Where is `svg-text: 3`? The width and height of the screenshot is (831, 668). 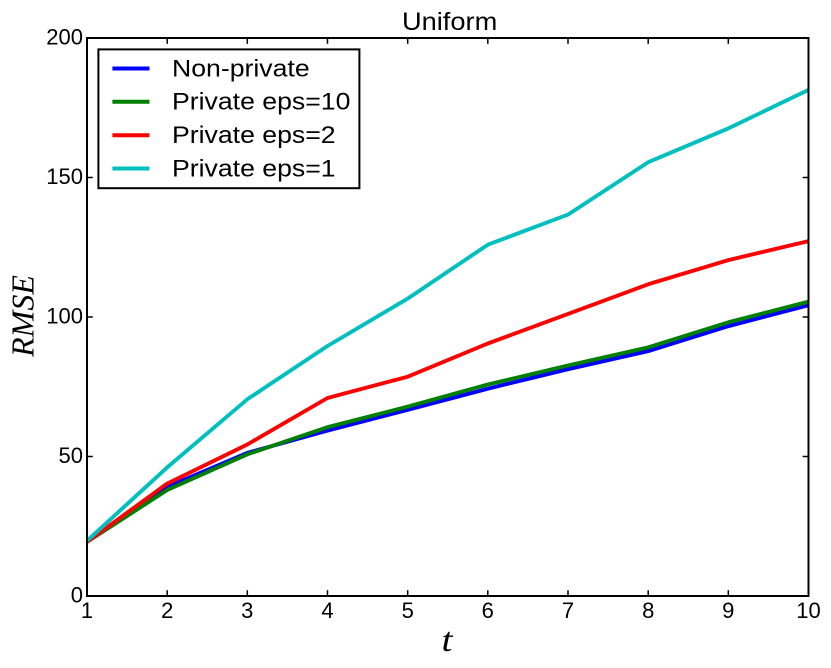
svg-text: 3 is located at coordinates (247, 610).